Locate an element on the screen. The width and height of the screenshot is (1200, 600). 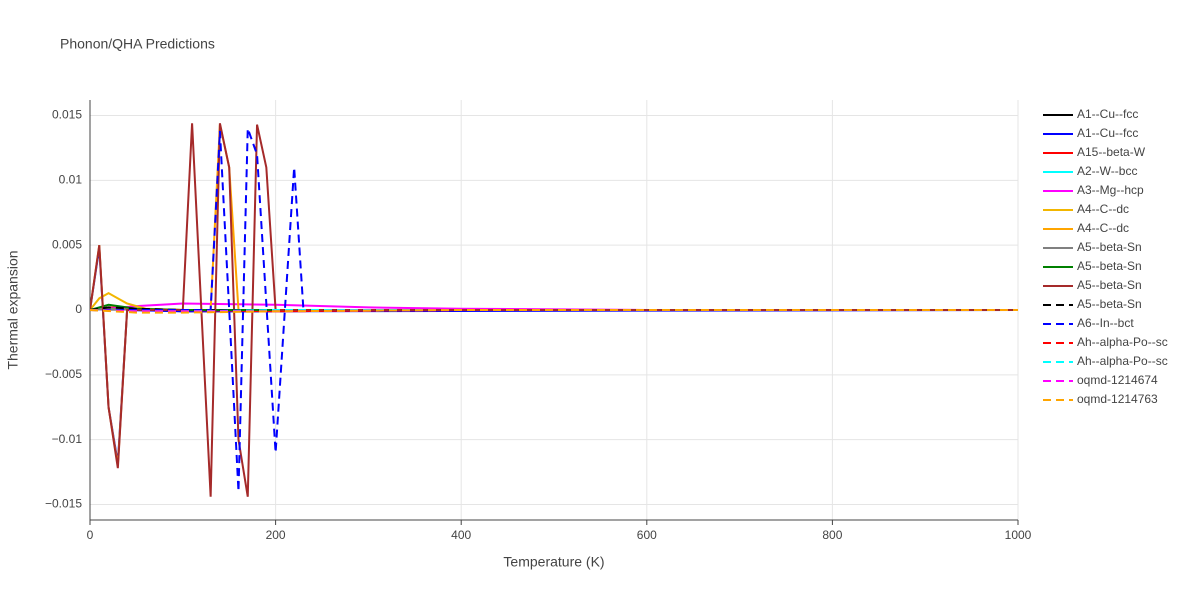
x-tick-label: 600 is located at coordinates (647, 535).